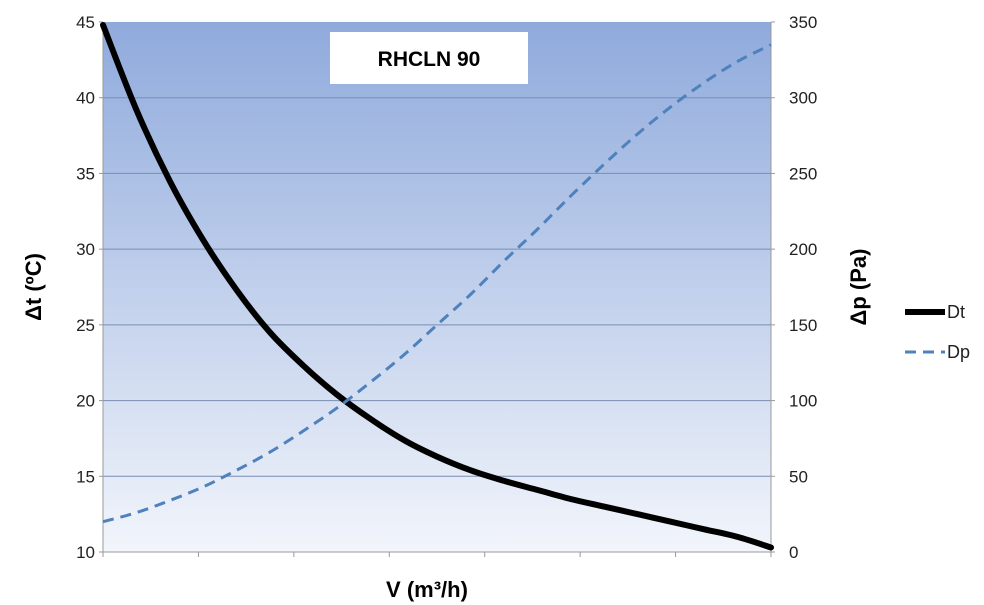 The image size is (984, 605). I want to click on y-left-tick-label: 35, so click(85, 173).